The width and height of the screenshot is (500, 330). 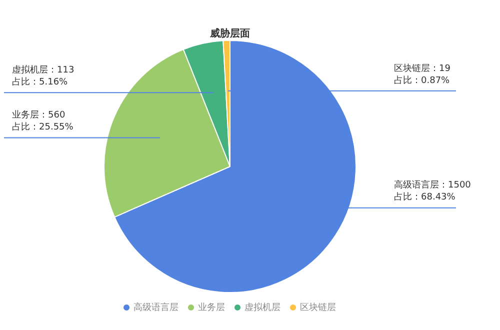 I want to click on chart-title: 威胁层面, so click(x=229, y=34).